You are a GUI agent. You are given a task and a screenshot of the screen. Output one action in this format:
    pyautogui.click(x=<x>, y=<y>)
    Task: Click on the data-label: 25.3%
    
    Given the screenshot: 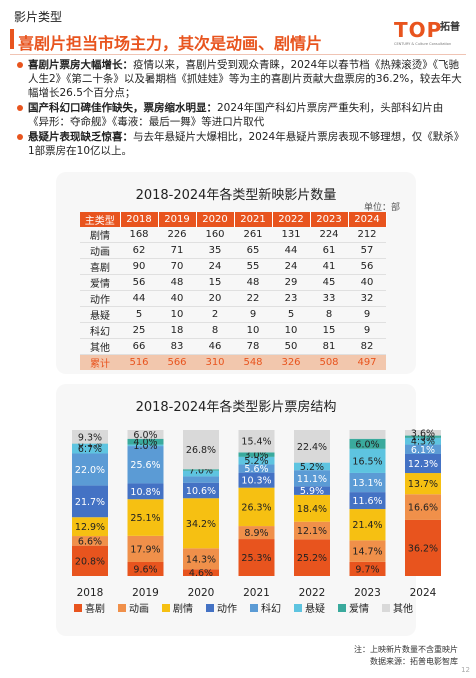 What is the action you would take?
    pyautogui.click(x=256, y=558)
    